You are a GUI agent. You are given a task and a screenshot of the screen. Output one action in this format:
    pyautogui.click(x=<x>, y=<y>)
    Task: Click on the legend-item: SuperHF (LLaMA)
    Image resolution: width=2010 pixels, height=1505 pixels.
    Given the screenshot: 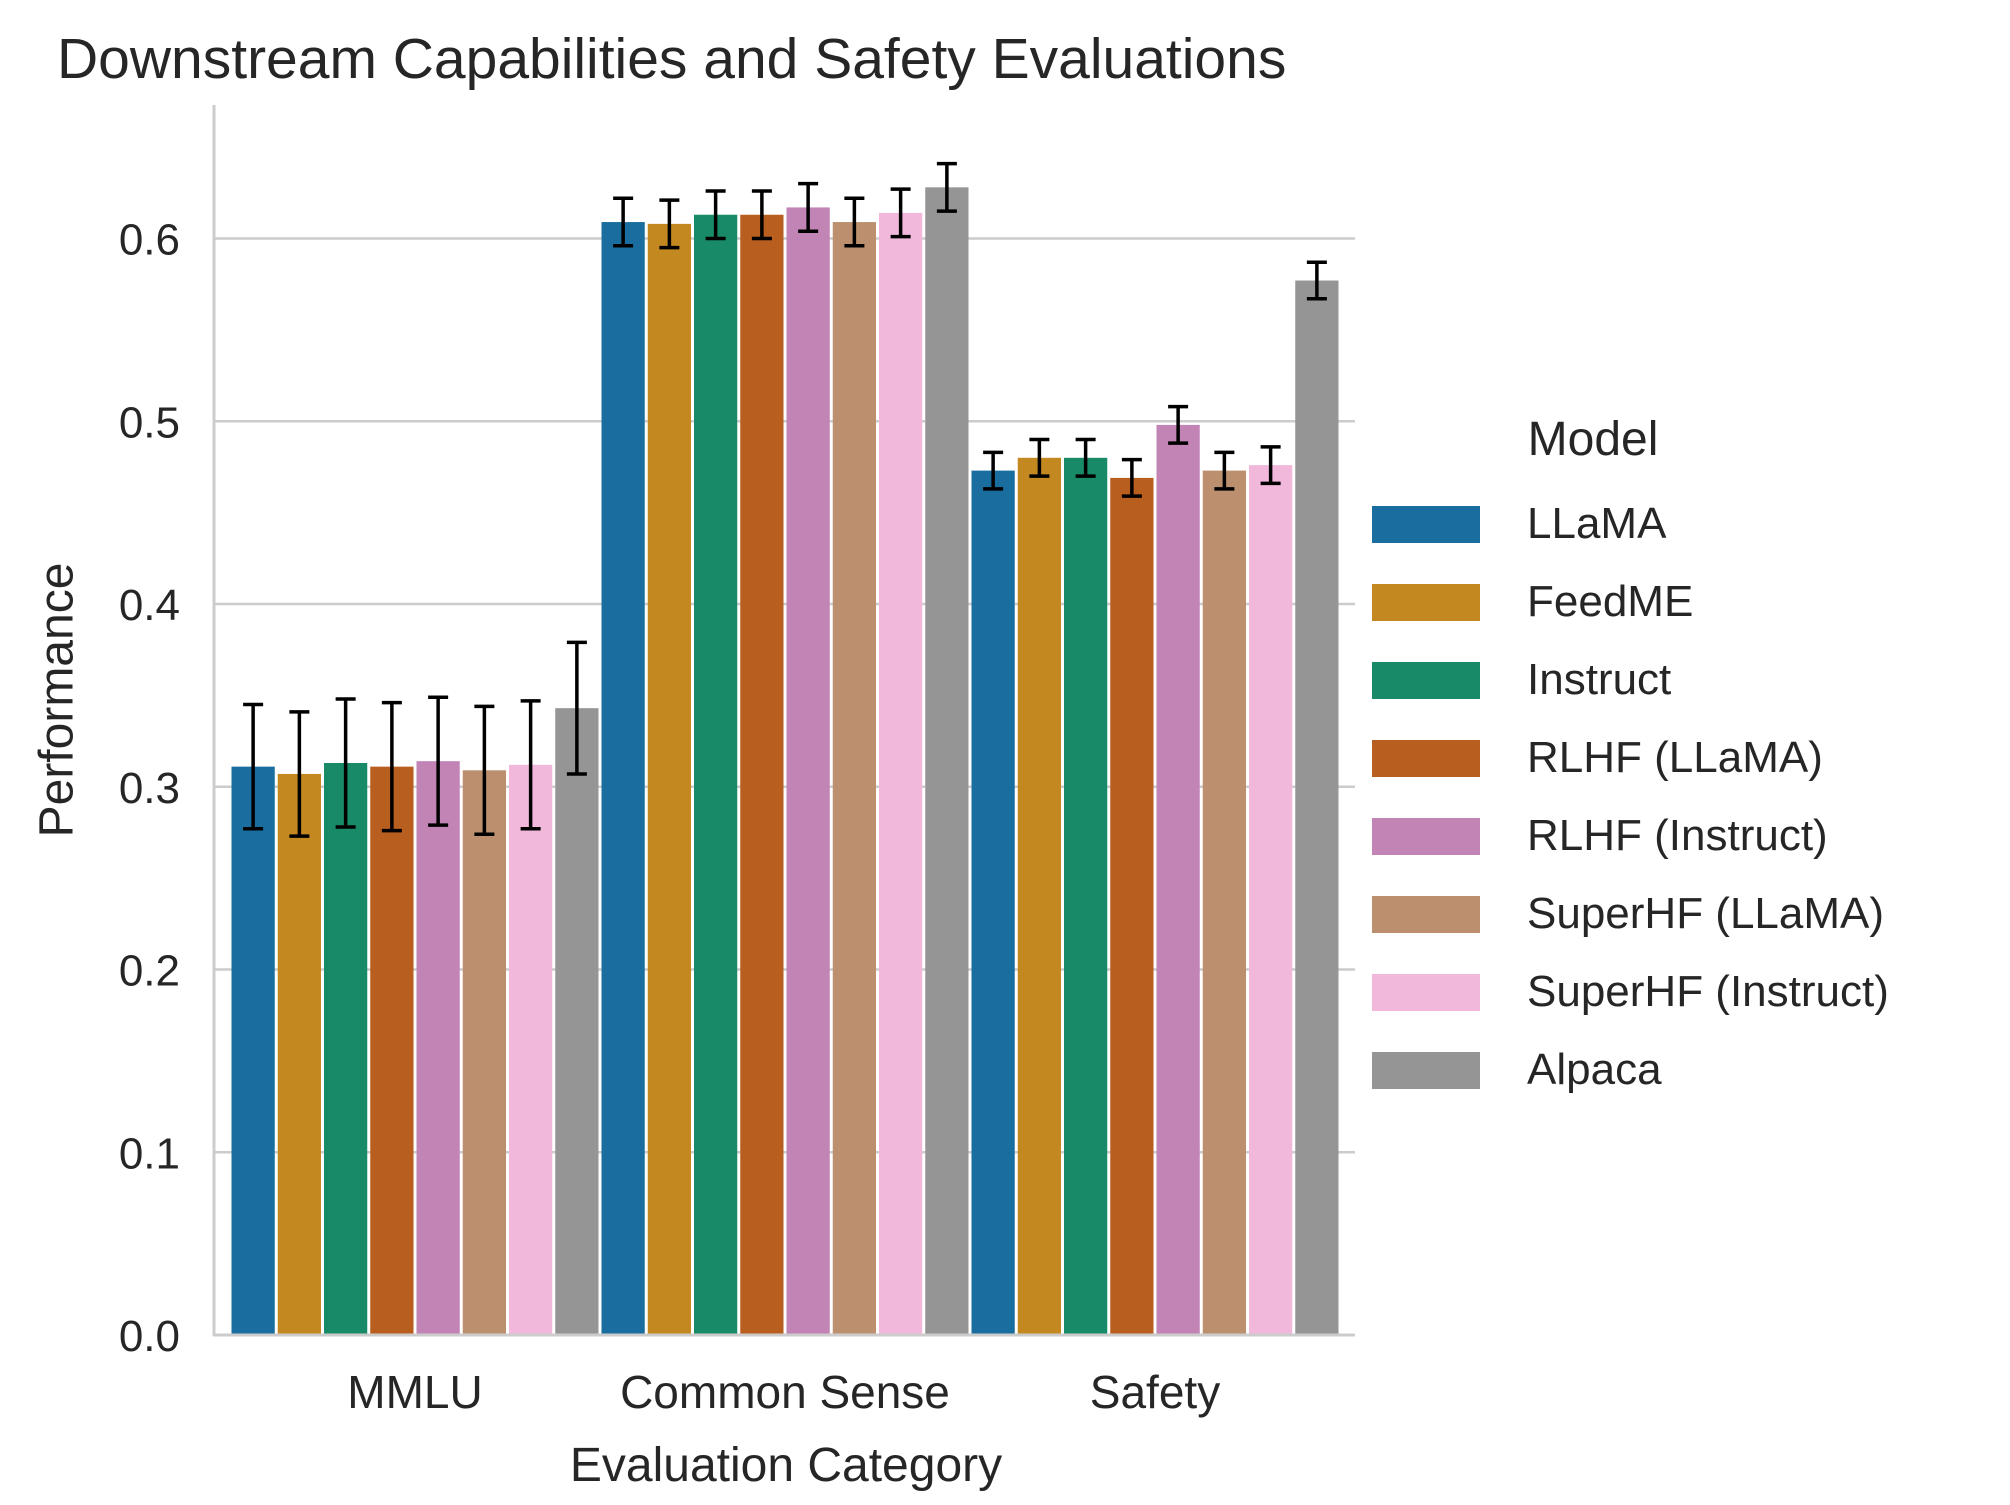 What is the action you would take?
    pyautogui.click(x=1628, y=913)
    